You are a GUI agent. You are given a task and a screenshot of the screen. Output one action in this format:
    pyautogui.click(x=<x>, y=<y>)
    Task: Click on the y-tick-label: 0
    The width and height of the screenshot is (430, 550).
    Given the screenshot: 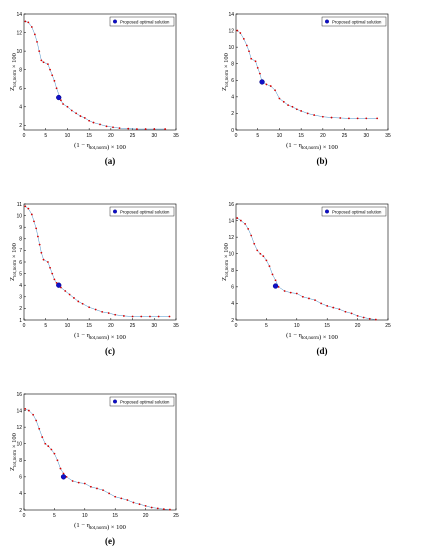 What is the action you would take?
    pyautogui.click(x=232, y=131)
    